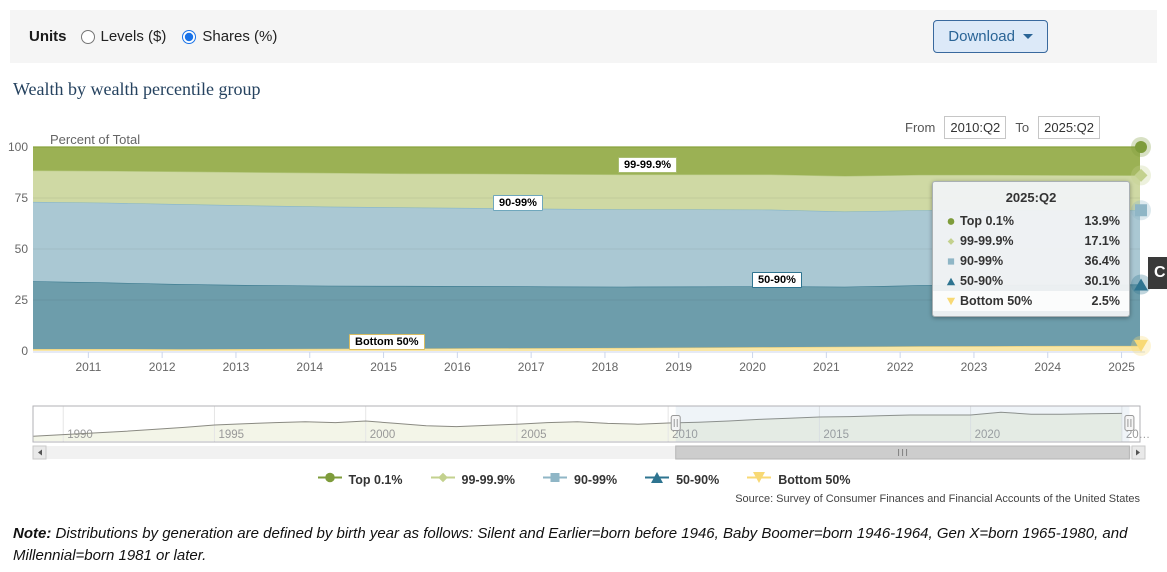 This screenshot has width=1167, height=572. I want to click on from-label: From, so click(920, 127).